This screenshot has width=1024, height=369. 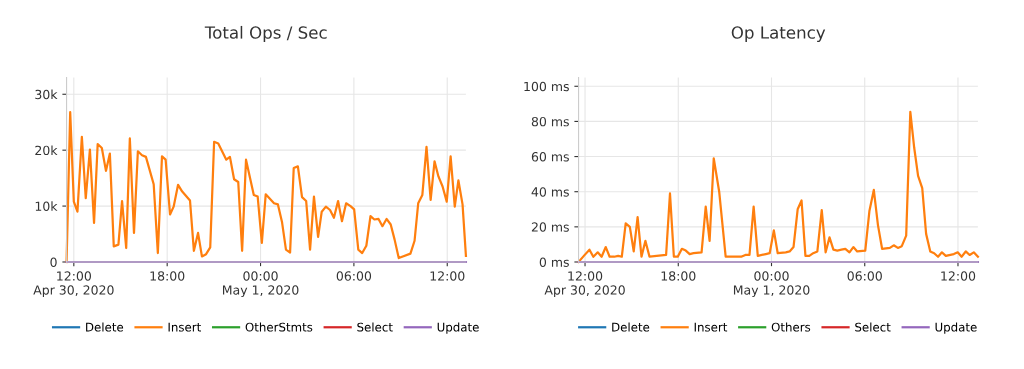 What do you see at coordinates (550, 121) in the screenshot?
I see `y-tick-label: 80 ms` at bounding box center [550, 121].